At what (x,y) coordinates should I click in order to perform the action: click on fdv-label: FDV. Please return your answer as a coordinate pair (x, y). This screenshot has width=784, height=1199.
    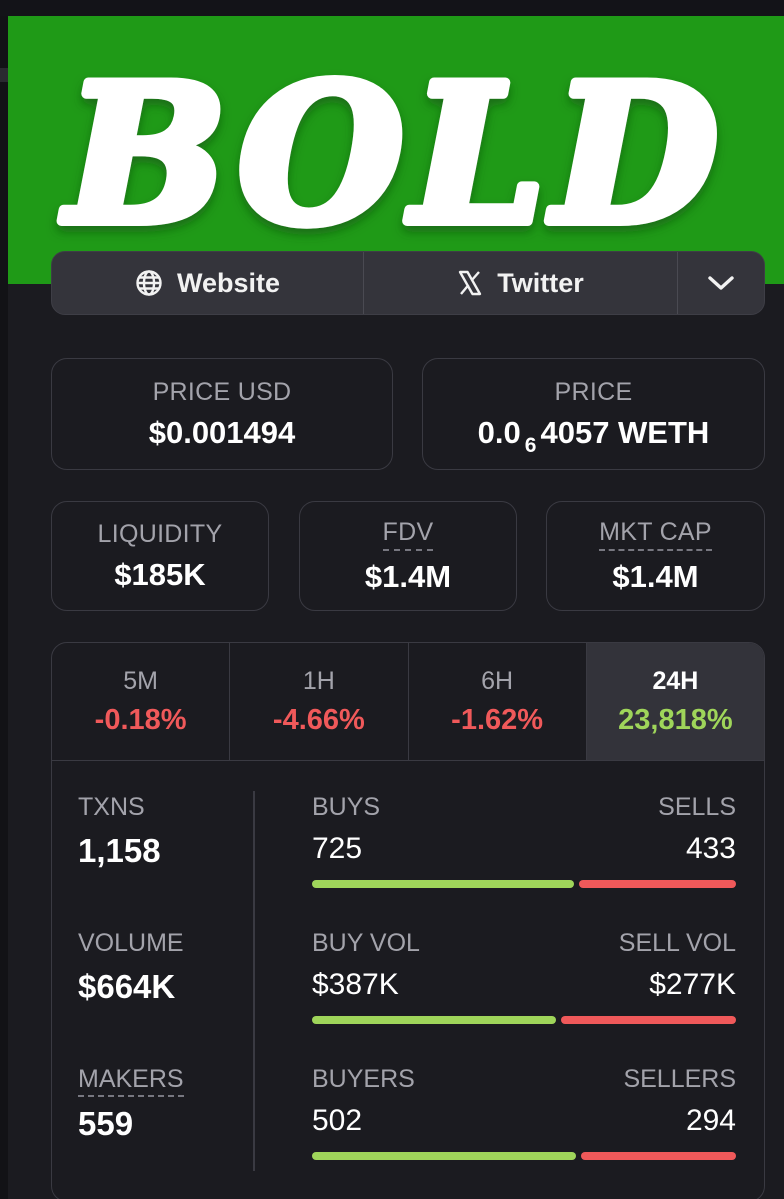
    Looking at the image, I should click on (408, 534).